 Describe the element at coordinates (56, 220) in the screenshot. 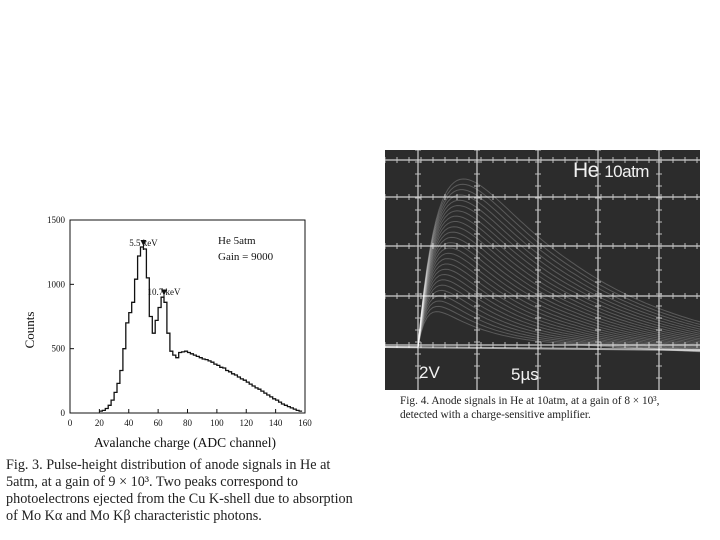

I see `y-tick-label: 1500` at that location.